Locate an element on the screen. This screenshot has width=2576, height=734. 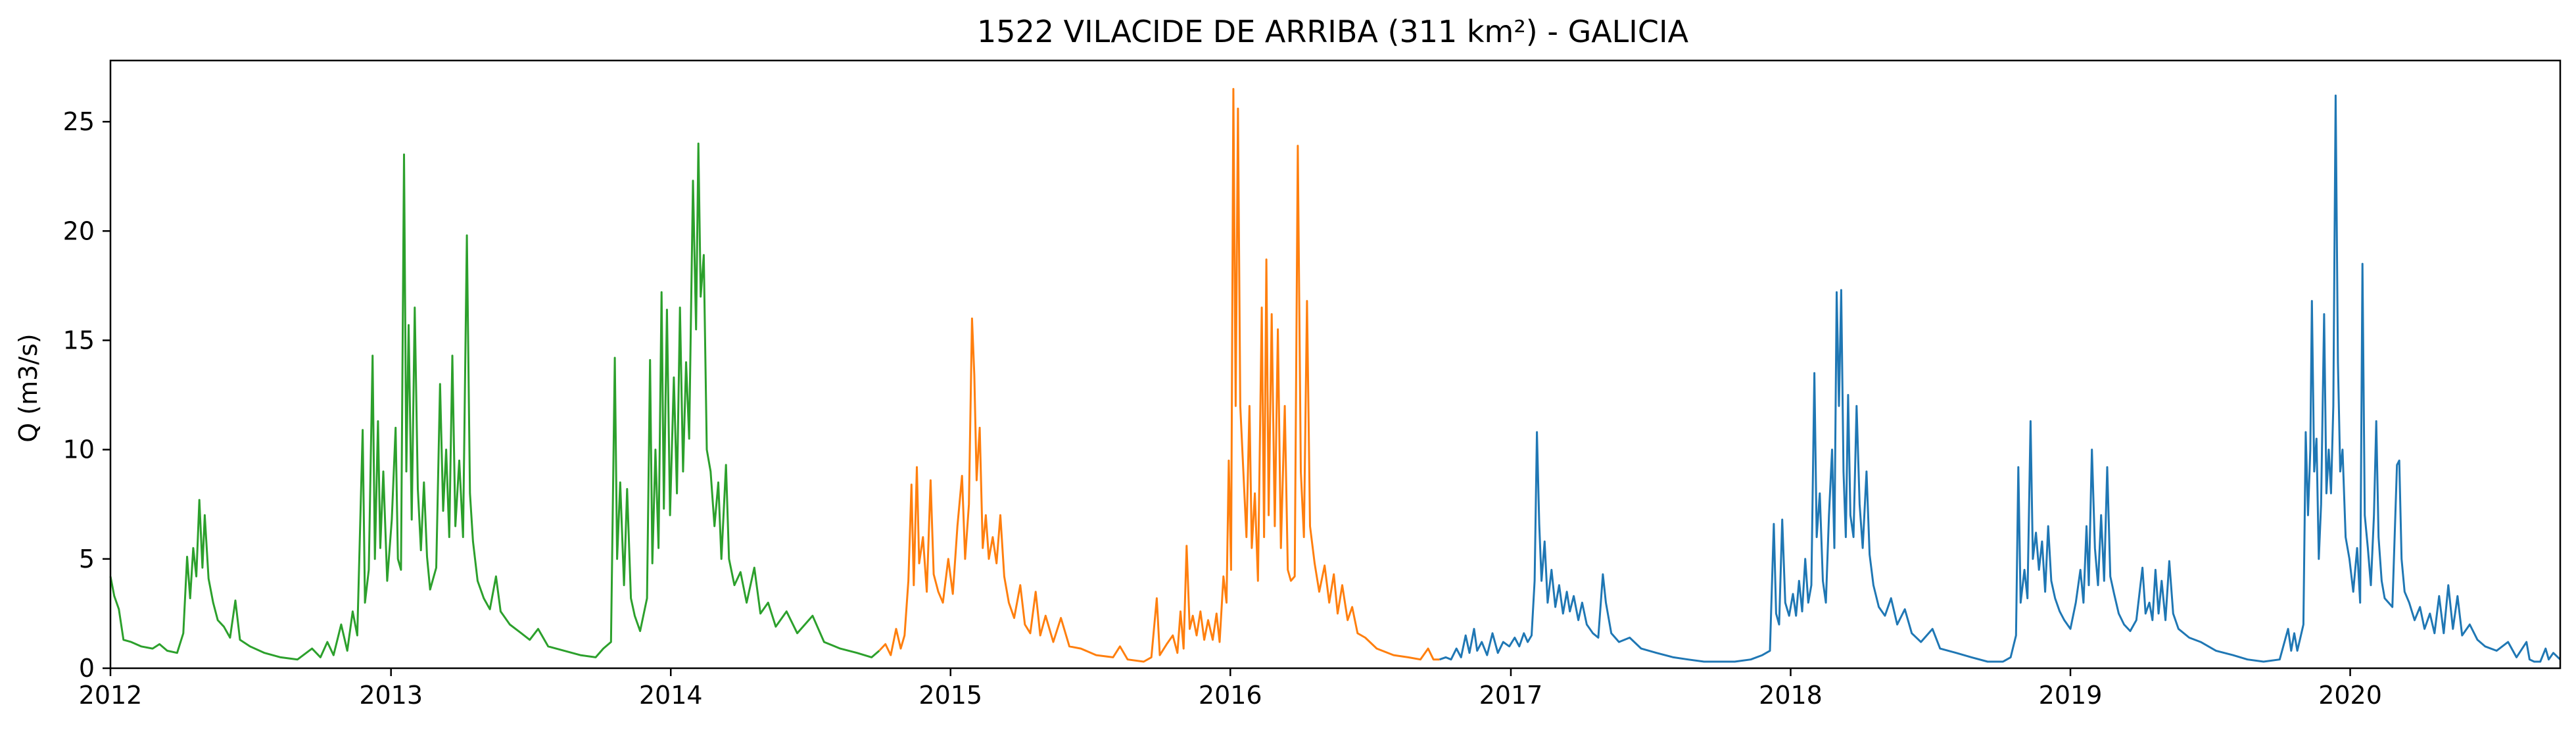
x-tick-label: 2018 is located at coordinates (1791, 695).